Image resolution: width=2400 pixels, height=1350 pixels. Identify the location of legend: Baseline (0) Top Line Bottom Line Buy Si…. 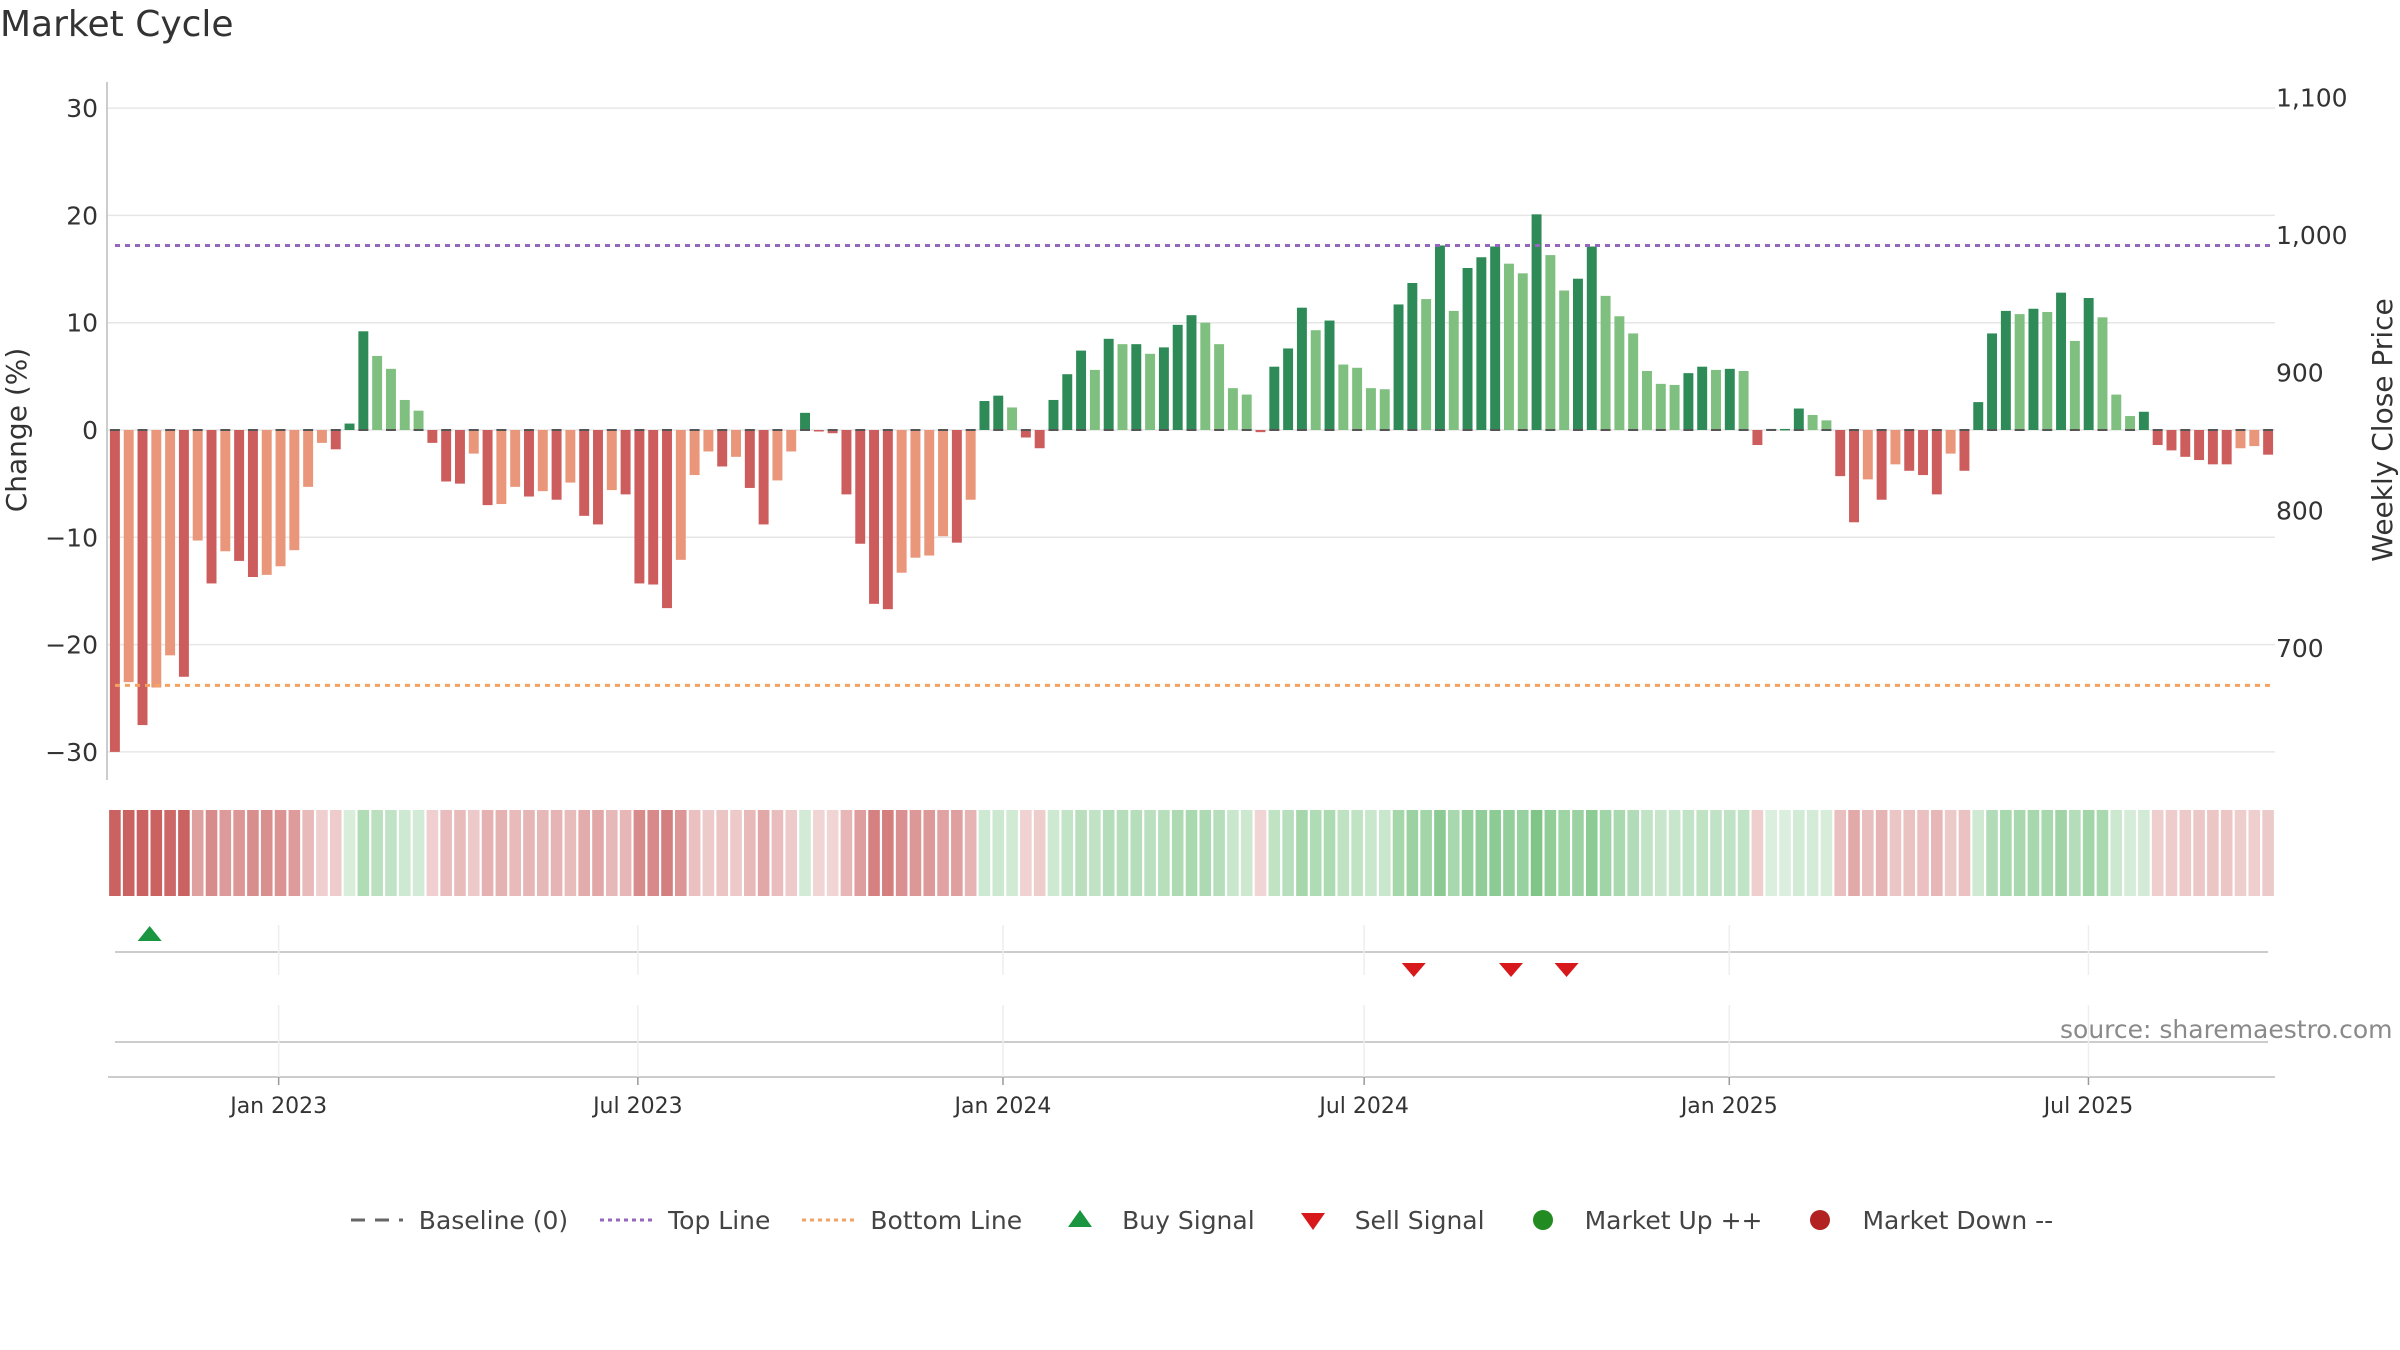
(1200, 1220).